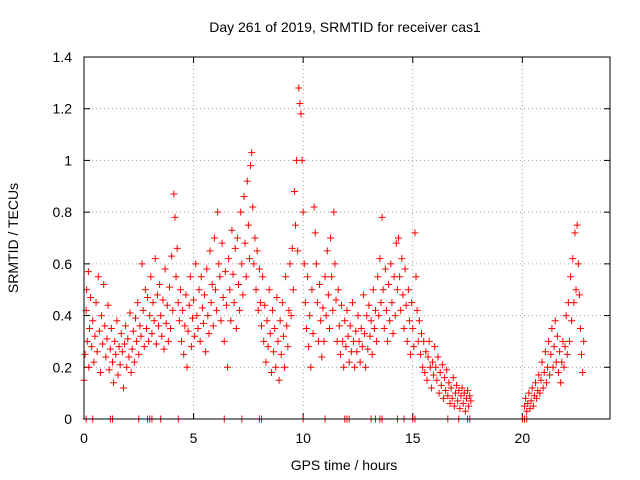  I want to click on y-tick-label: 0.4, so click(63, 316).